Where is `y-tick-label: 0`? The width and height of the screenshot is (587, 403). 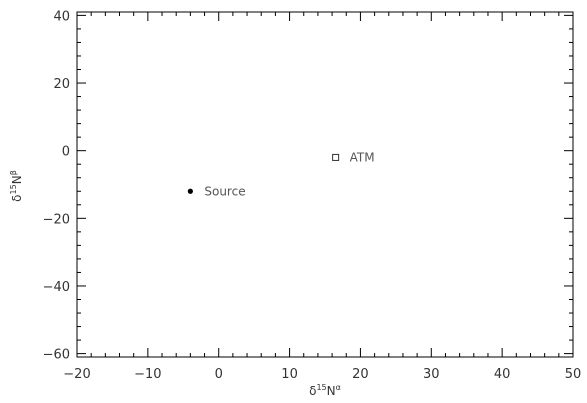 y-tick-label: 0 is located at coordinates (66, 152).